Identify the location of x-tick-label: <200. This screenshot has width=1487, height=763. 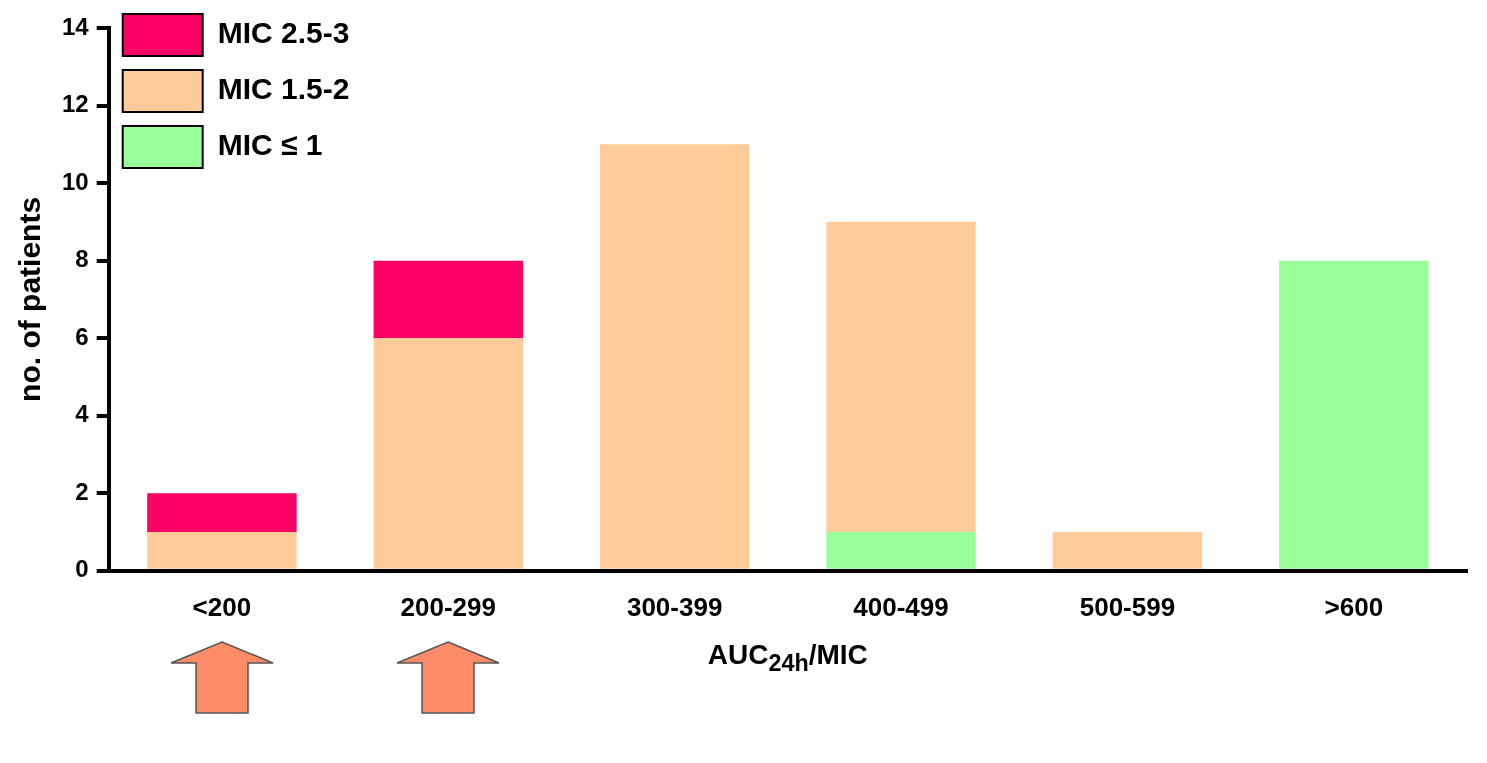
(222, 606).